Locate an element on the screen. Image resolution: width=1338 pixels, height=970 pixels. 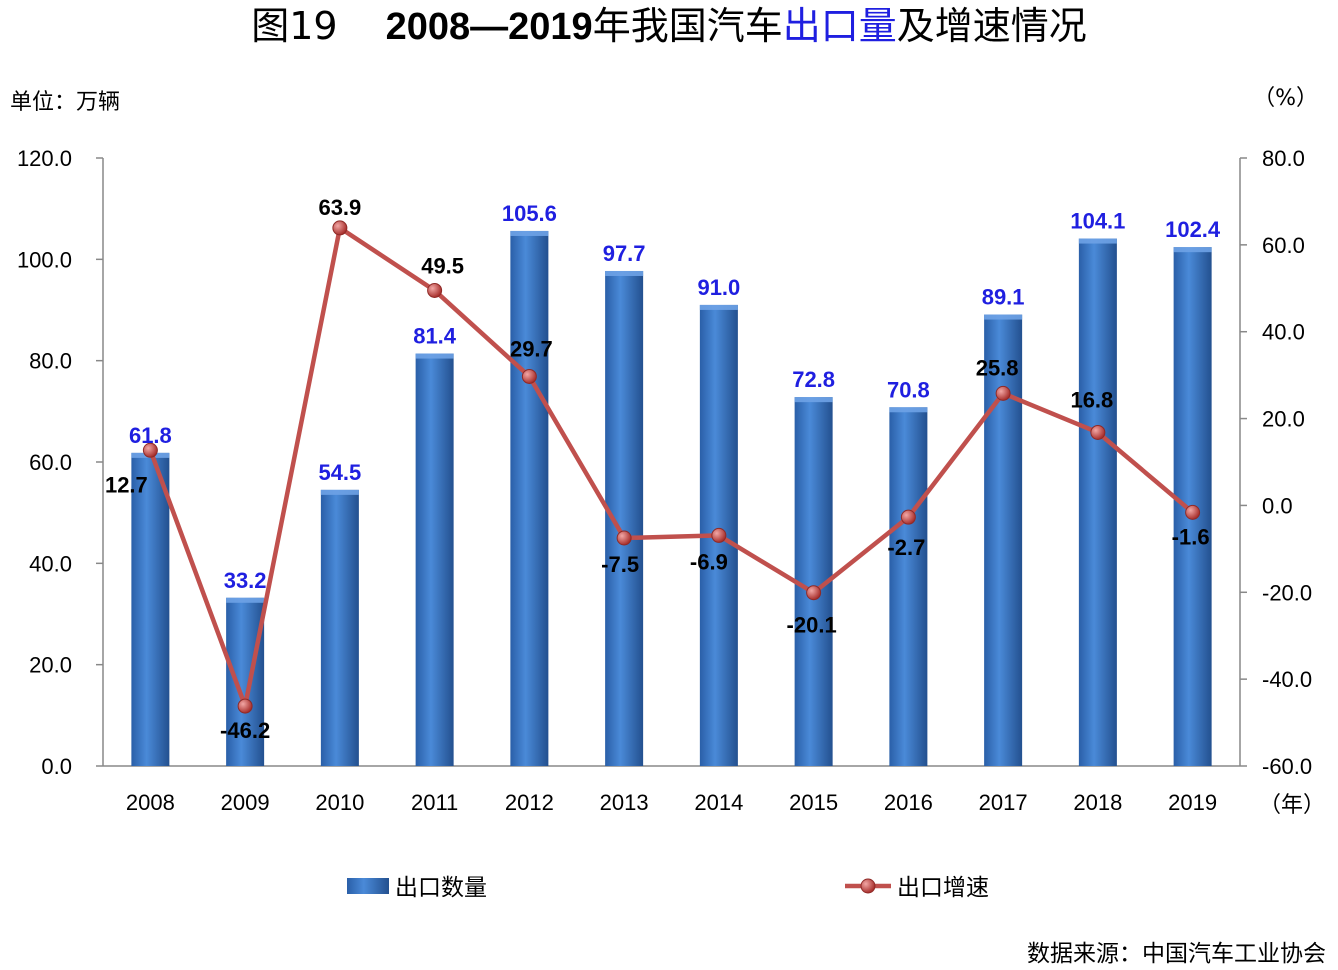
legend-bar-label: 出口数量 is located at coordinates (441, 888).